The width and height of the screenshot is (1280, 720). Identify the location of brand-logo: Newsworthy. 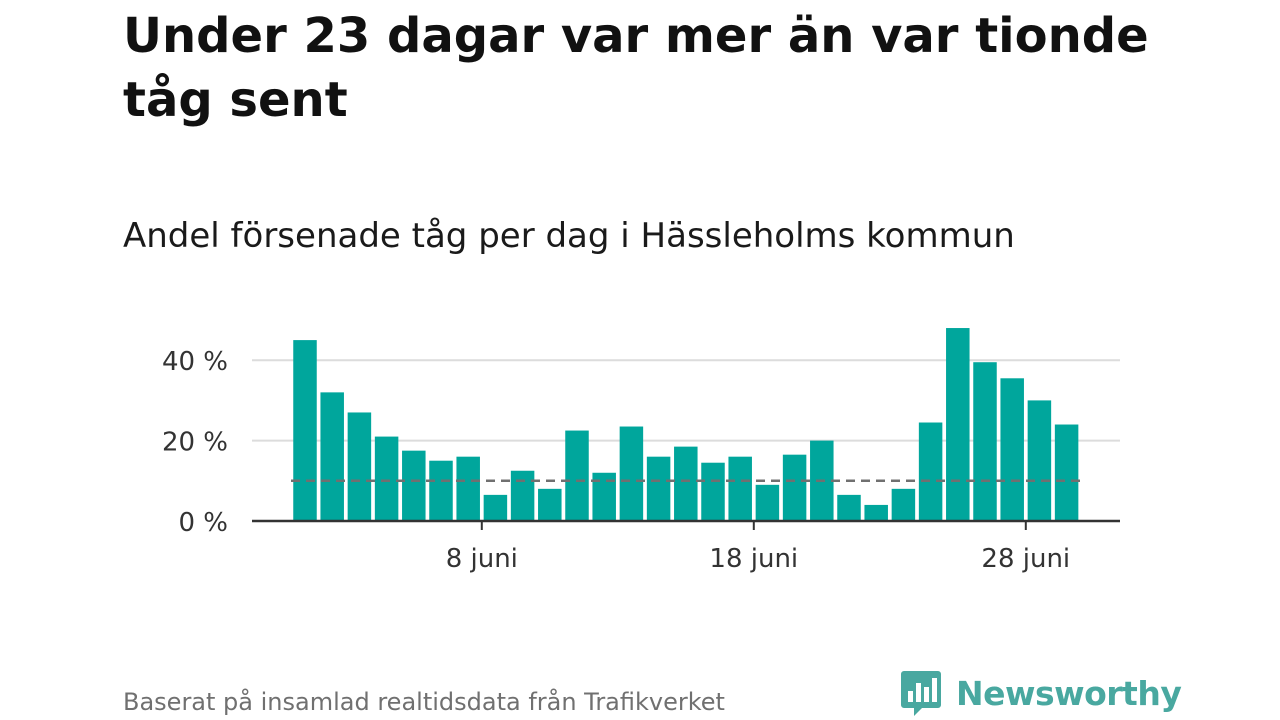
(1041, 693).